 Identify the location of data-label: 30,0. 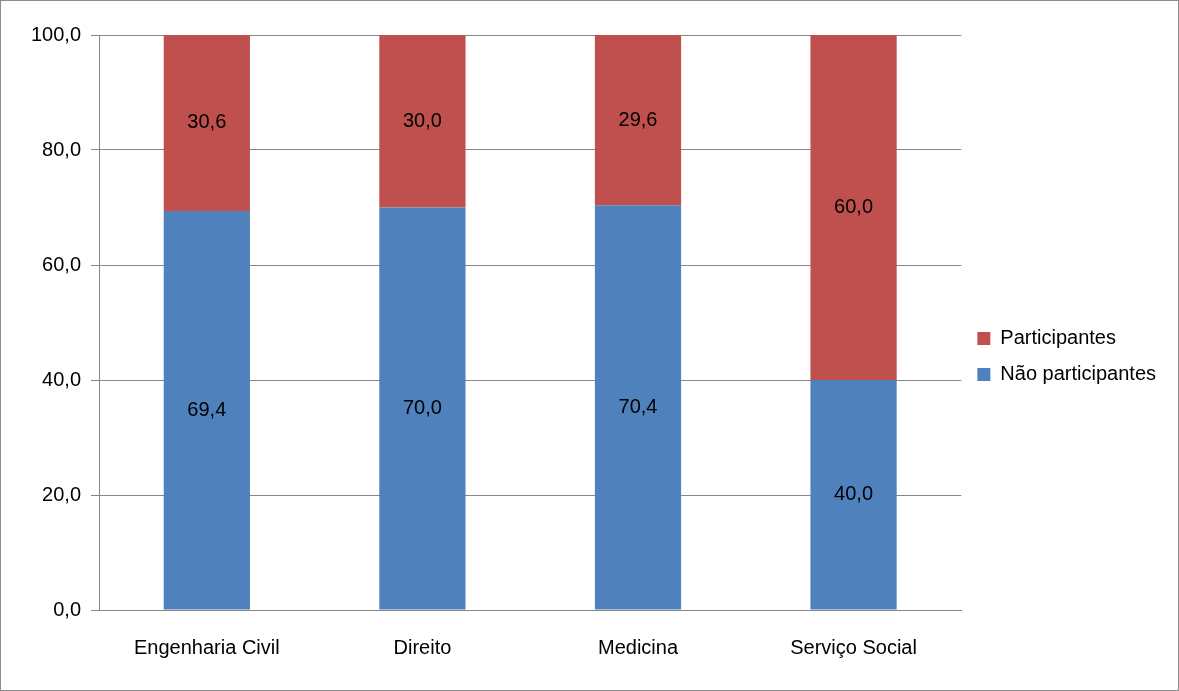
(422, 119).